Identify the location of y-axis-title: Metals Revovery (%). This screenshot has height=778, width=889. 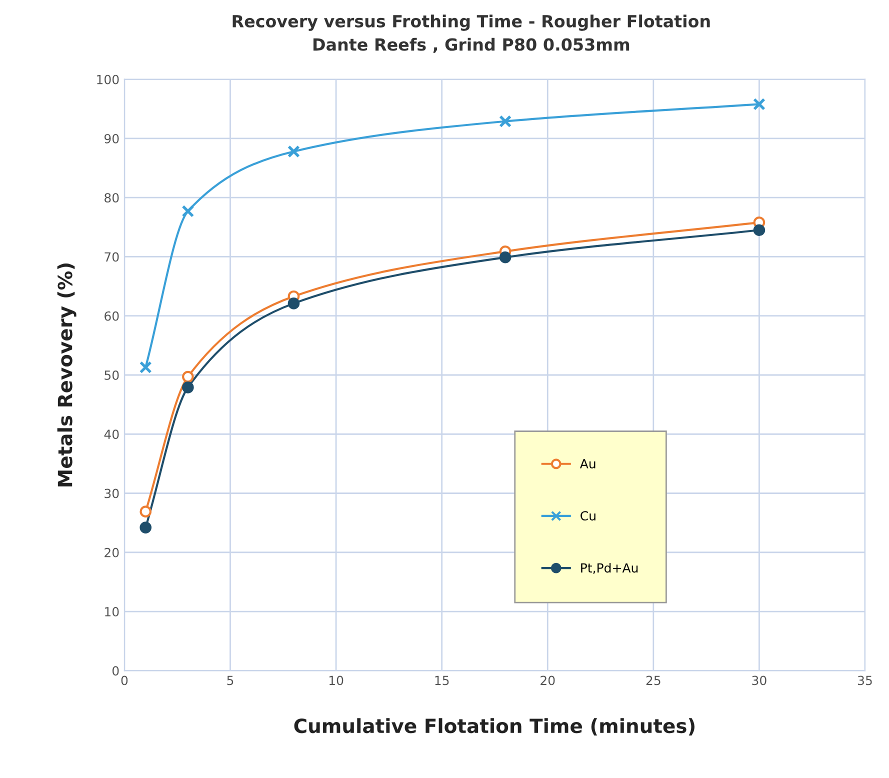
(66, 375).